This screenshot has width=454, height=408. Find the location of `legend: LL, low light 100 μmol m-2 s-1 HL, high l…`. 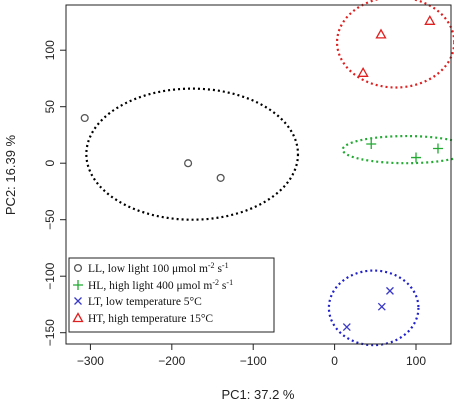

legend: LL, low light 100 μmol m-2 s-1 HL, high l… is located at coordinates (171, 295).